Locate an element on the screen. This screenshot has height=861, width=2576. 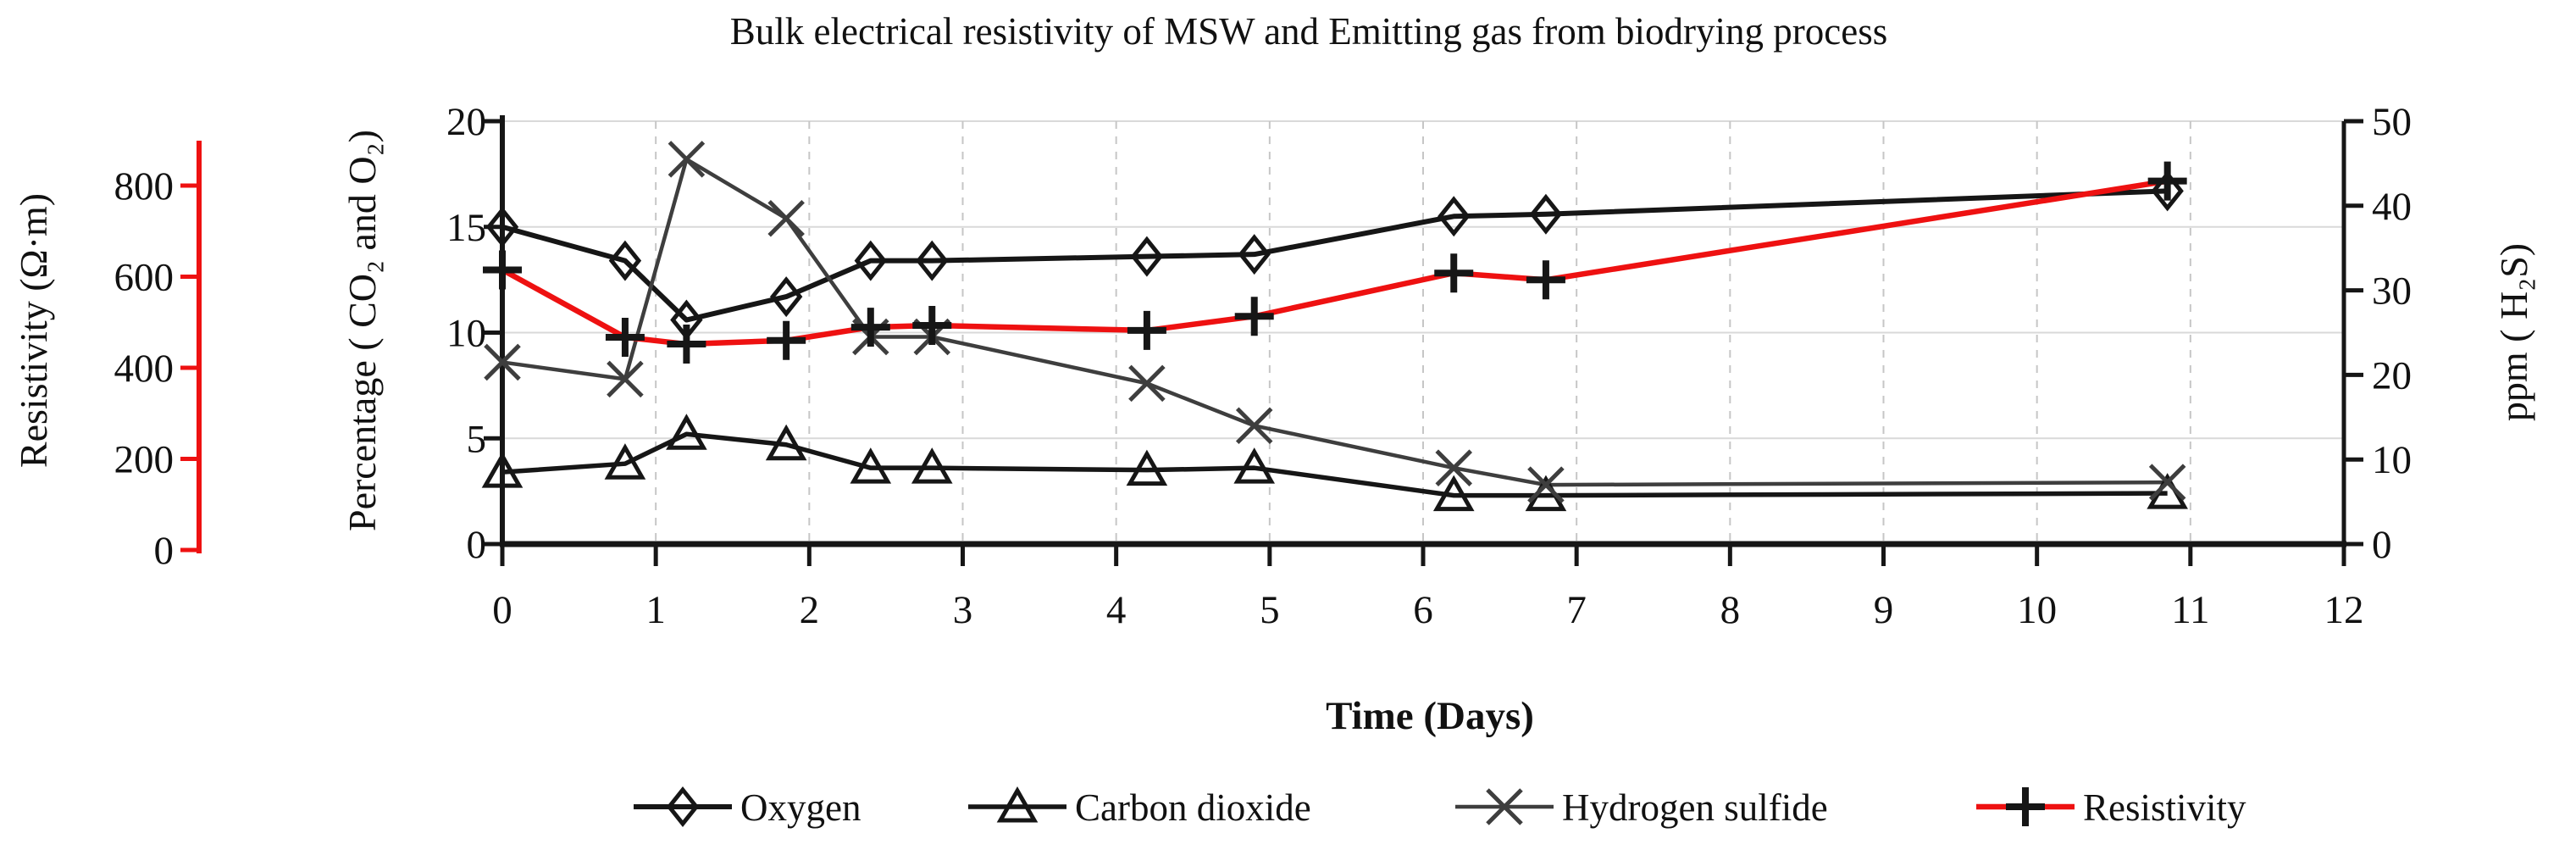
legend-item-carbon-dioxide: Carbon dioxide is located at coordinates (1139, 808).